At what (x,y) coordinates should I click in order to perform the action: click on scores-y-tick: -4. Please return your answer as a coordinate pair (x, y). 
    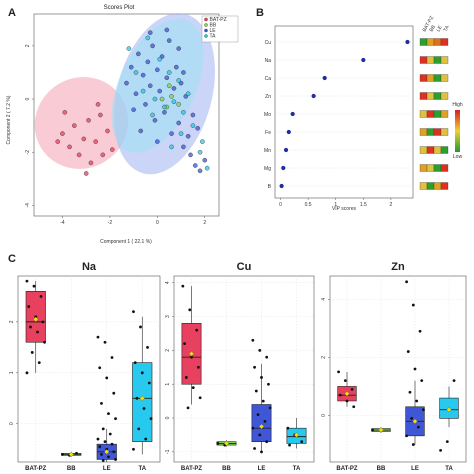
    Looking at the image, I should click on (28, 205).